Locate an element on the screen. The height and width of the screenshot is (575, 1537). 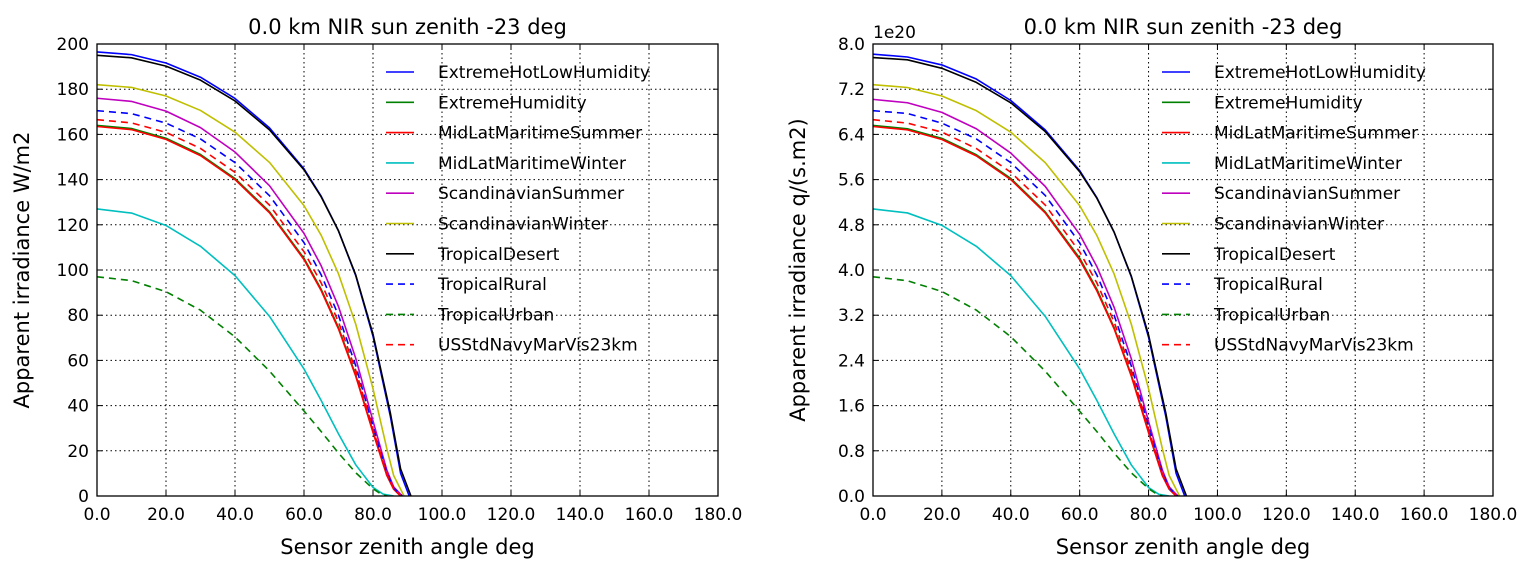
y-tick-label: 4.8 is located at coordinates (851, 226).